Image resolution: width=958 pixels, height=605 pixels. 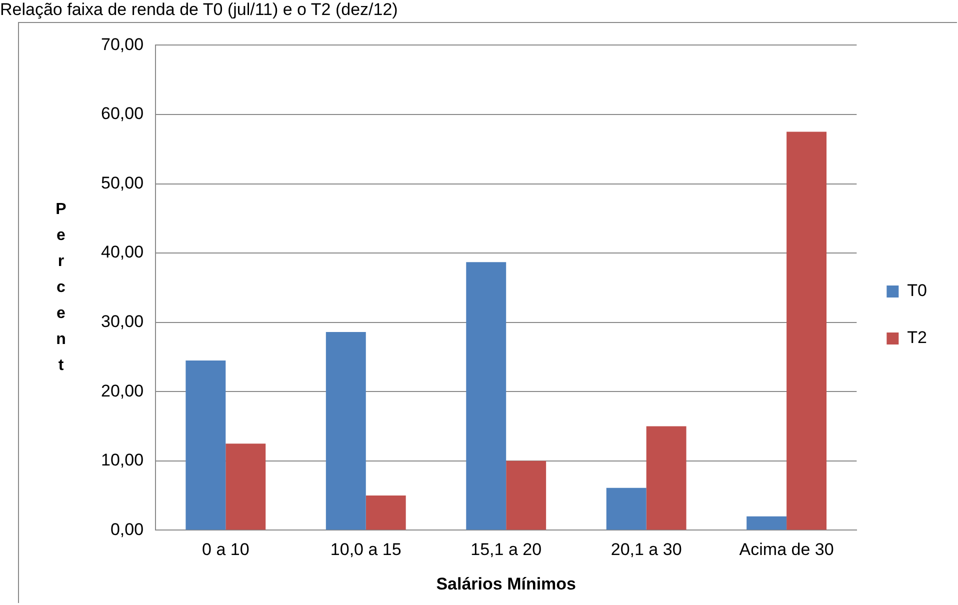 What do you see at coordinates (122, 252) in the screenshot?
I see `y-tick-label: 40,00` at bounding box center [122, 252].